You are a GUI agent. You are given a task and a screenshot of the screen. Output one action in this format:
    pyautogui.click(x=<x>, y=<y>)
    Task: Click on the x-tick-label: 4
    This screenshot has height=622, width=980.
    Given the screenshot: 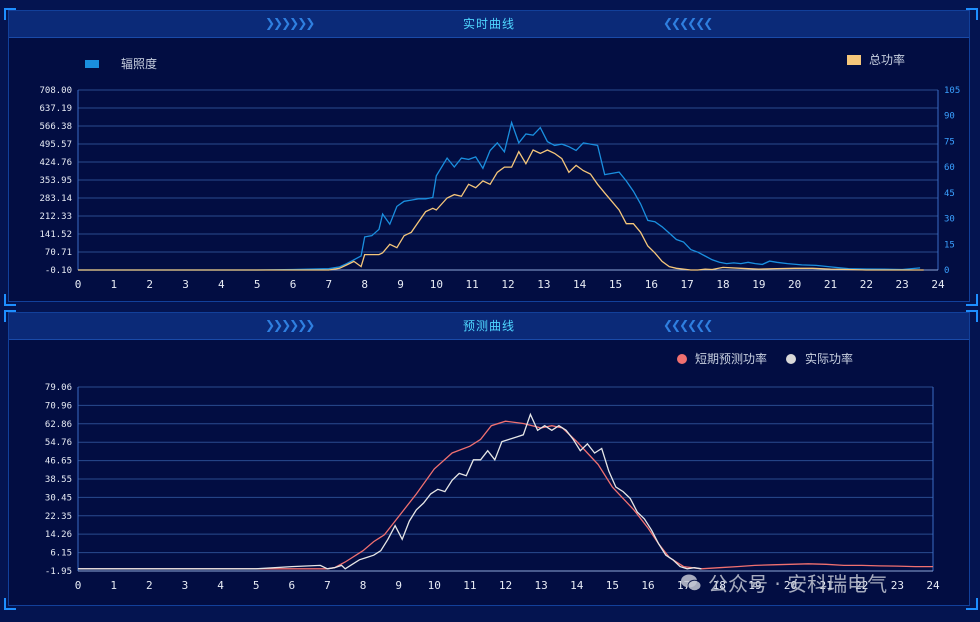 What is the action you would take?
    pyautogui.click(x=221, y=284)
    